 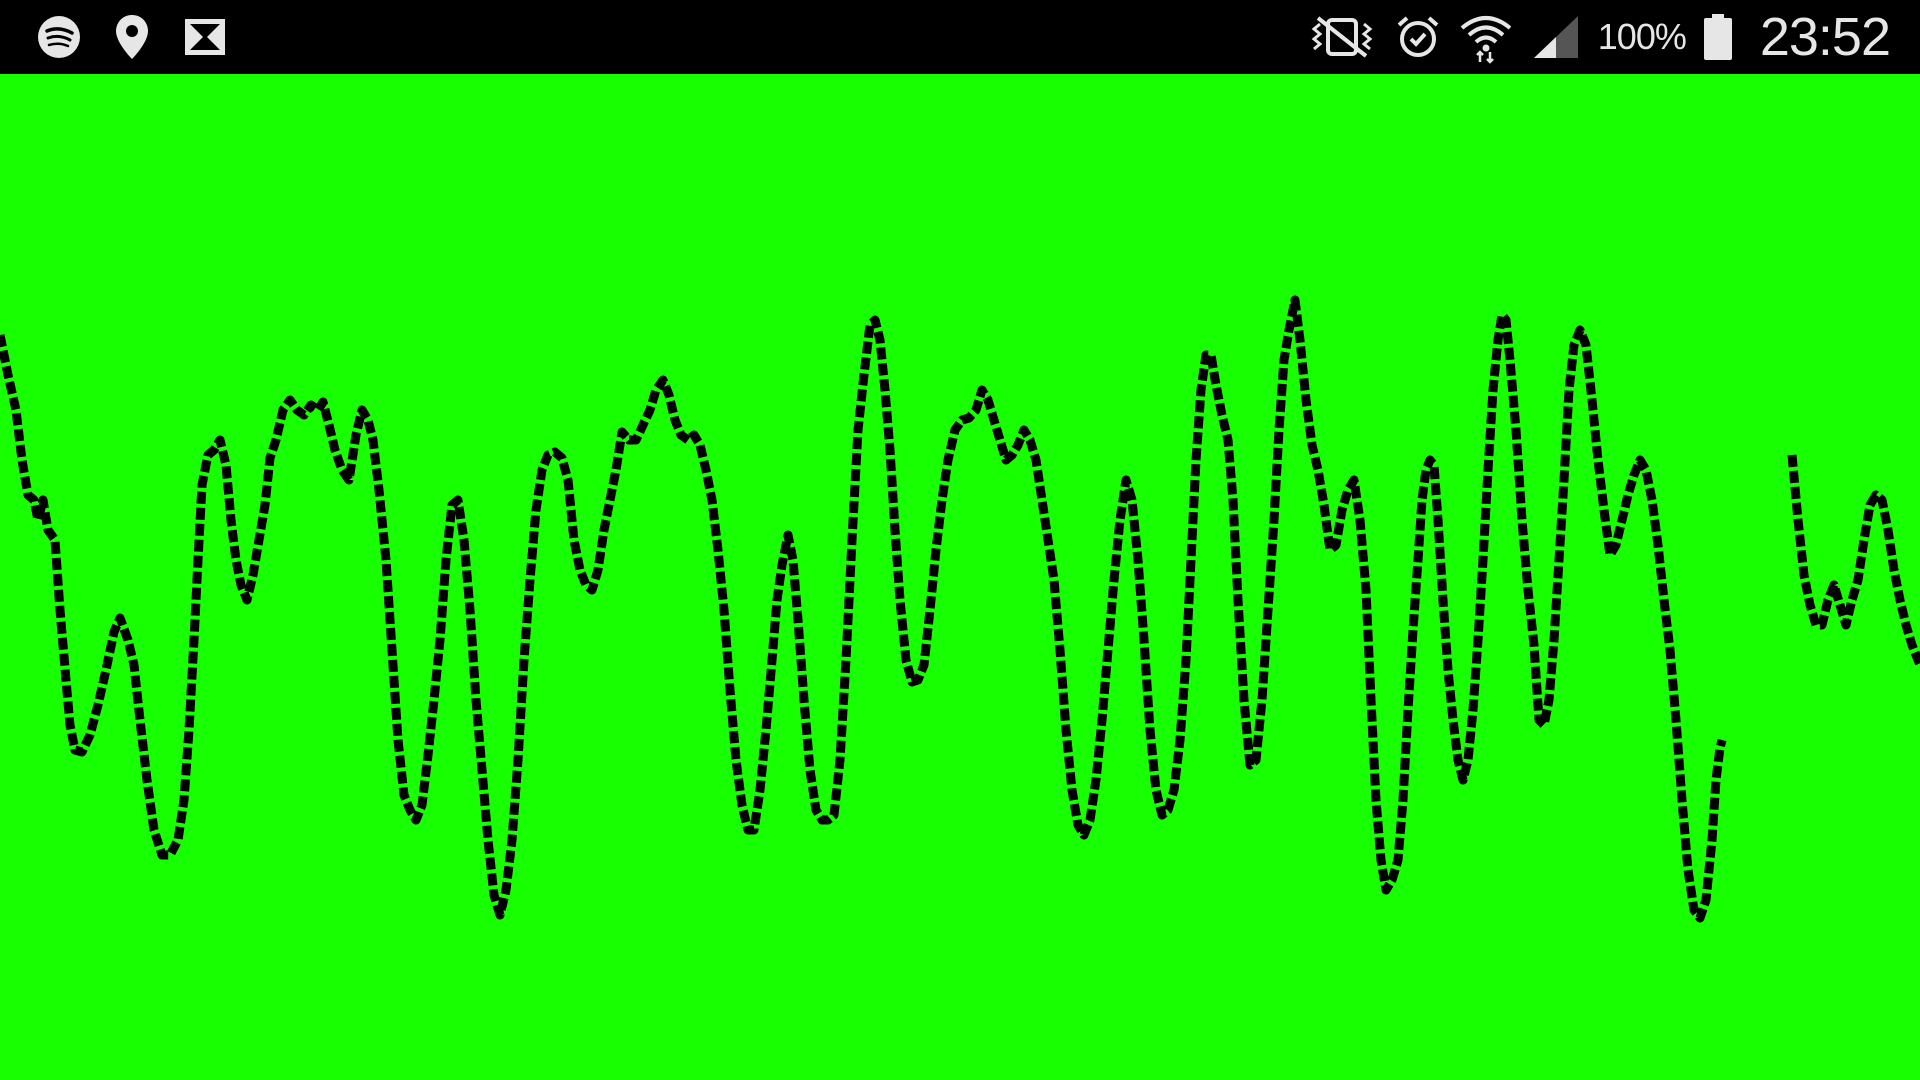 What do you see at coordinates (1418, 37) in the screenshot?
I see `alarm-icon` at bounding box center [1418, 37].